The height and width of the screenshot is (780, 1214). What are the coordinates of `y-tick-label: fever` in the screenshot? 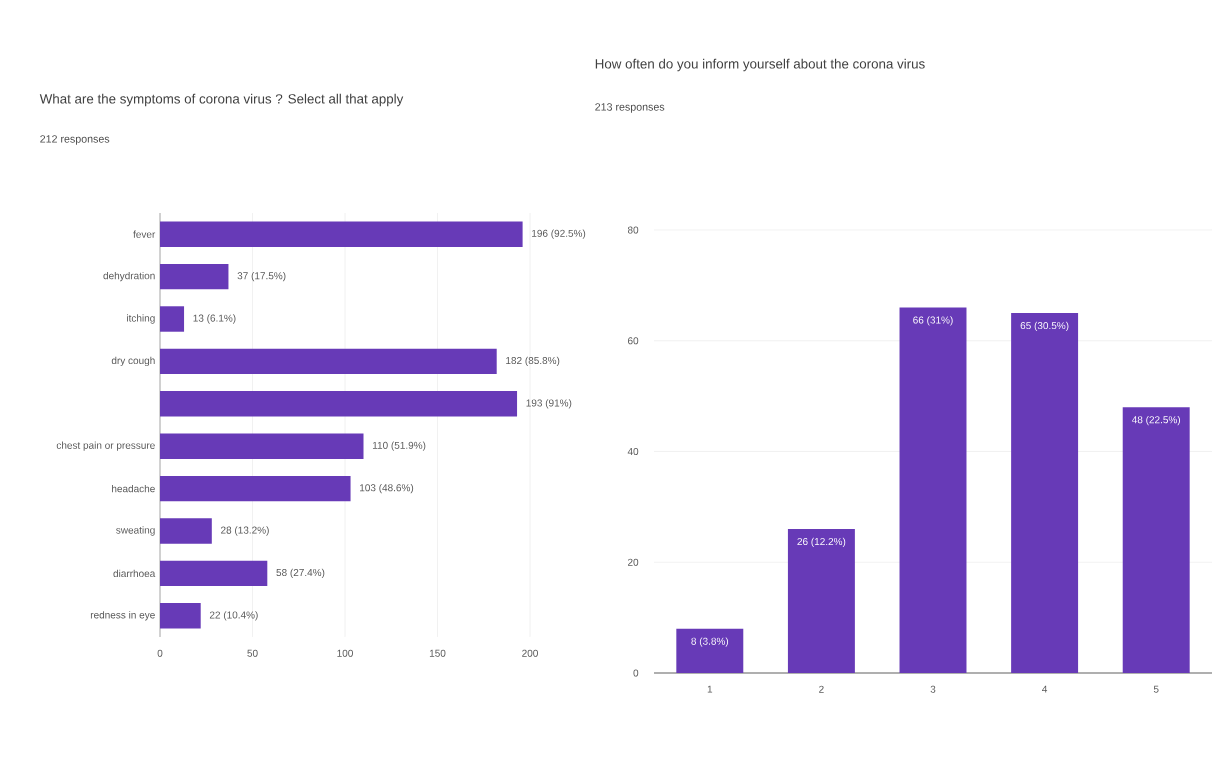 It's located at (144, 234).